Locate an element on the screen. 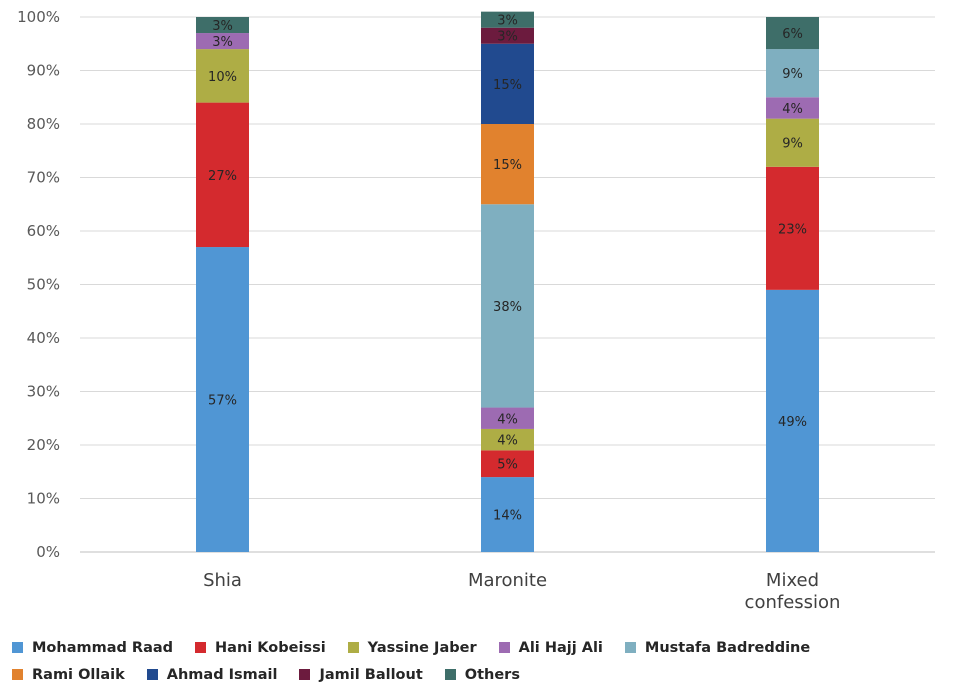  data-label: 38% is located at coordinates (507, 307).